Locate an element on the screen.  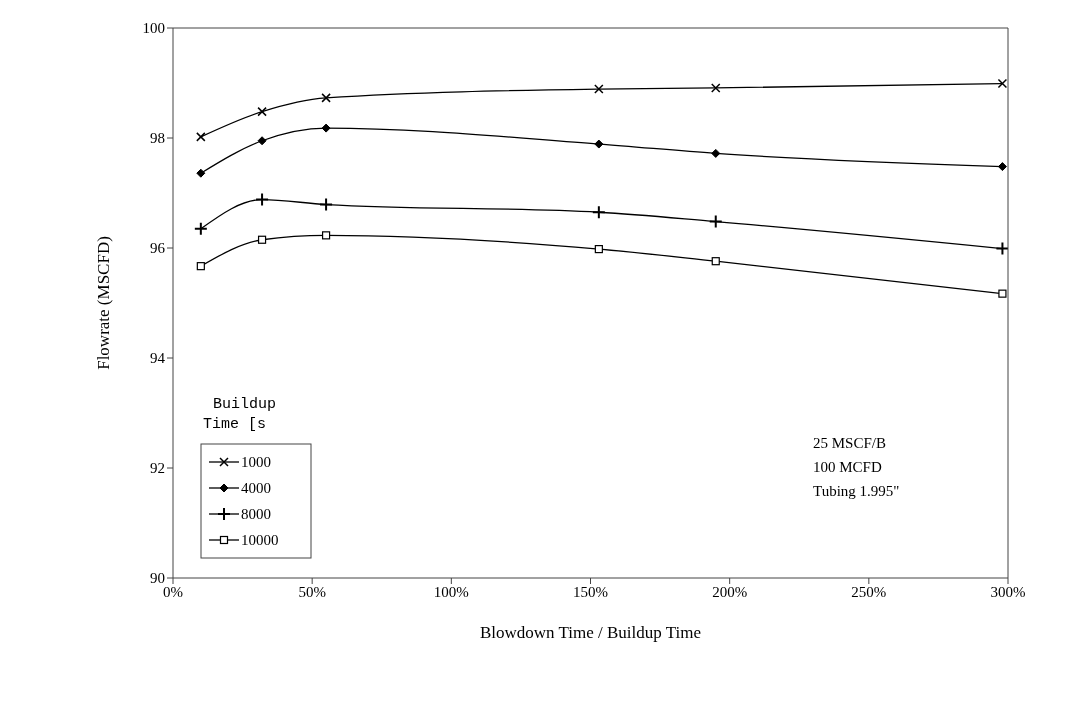
legend-label: 8000 is located at coordinates (256, 514).